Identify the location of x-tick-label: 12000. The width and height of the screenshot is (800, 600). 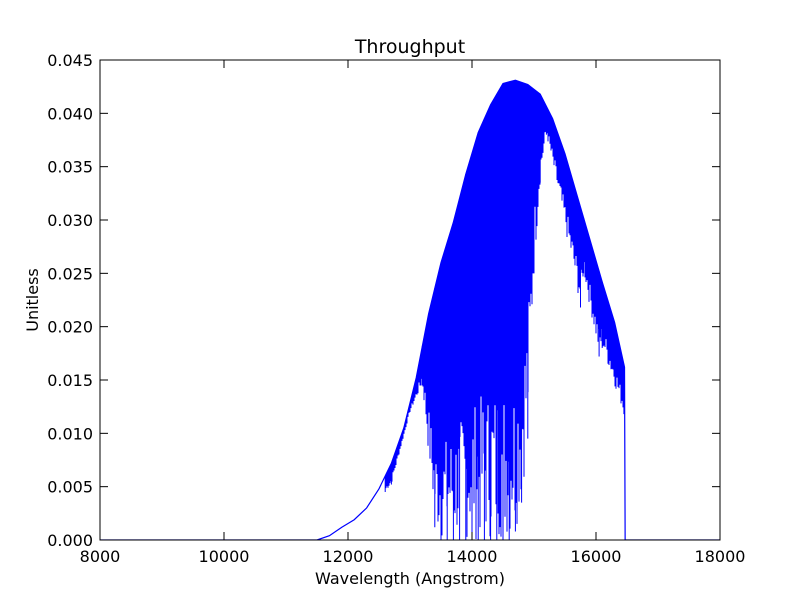
(348, 556).